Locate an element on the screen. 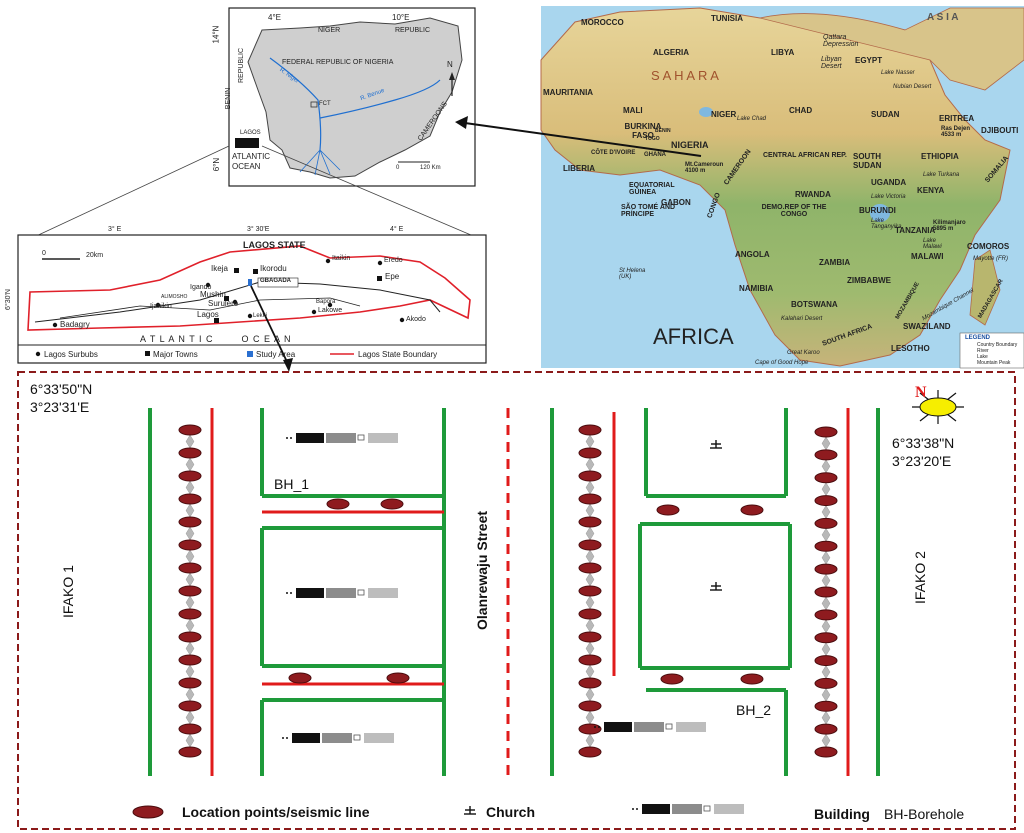 The height and width of the screenshot is (833, 1024). country-nigeria: NIGERIA is located at coordinates (690, 145).